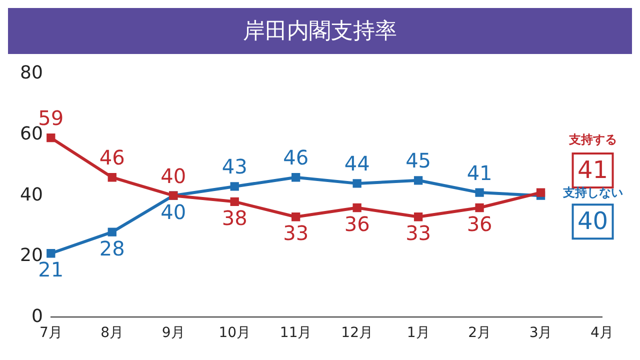 This screenshot has height=360, width=640. What do you see at coordinates (235, 218) in the screenshot?
I see `data-label: 38` at bounding box center [235, 218].